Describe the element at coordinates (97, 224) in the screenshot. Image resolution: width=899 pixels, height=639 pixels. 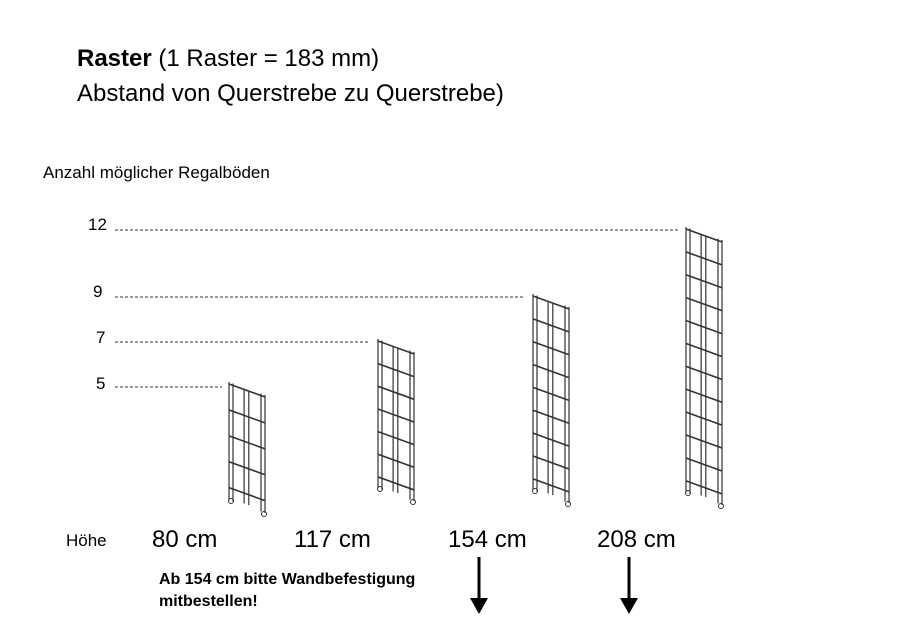
I see `level-label-12: 12` at that location.